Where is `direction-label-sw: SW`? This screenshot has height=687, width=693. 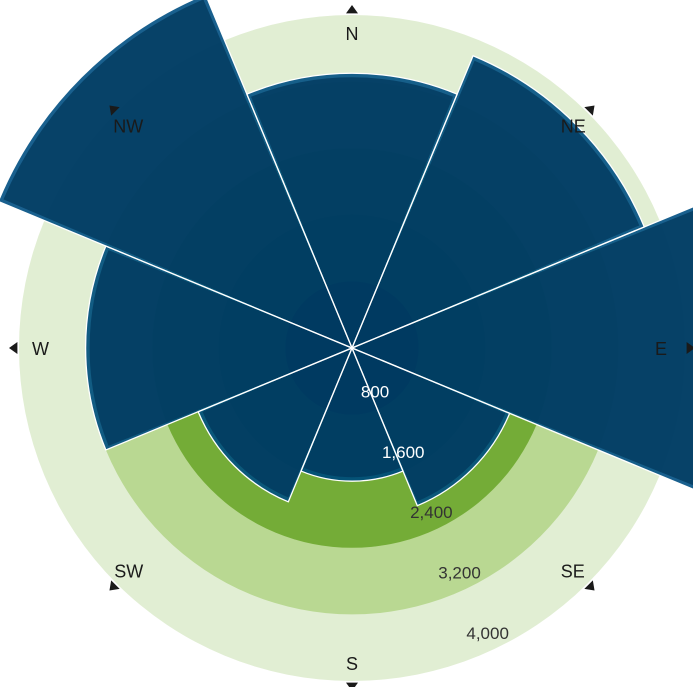
direction-label-sw: SW is located at coordinates (128, 572).